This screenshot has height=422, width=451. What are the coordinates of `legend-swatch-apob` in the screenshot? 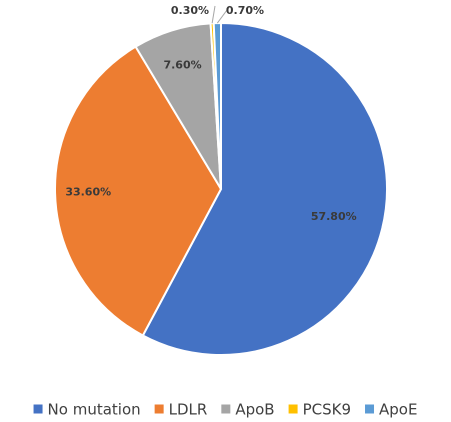 It's located at (226, 409).